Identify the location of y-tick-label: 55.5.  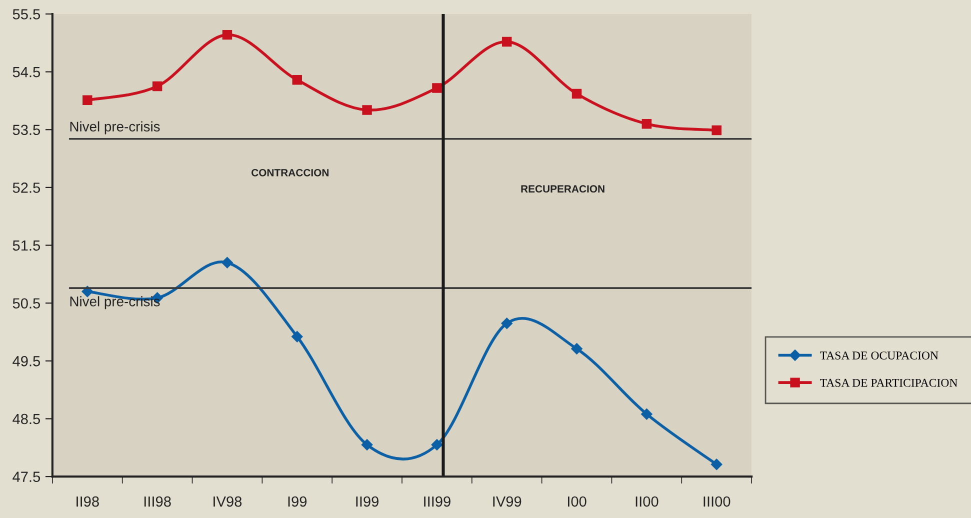
(26, 14).